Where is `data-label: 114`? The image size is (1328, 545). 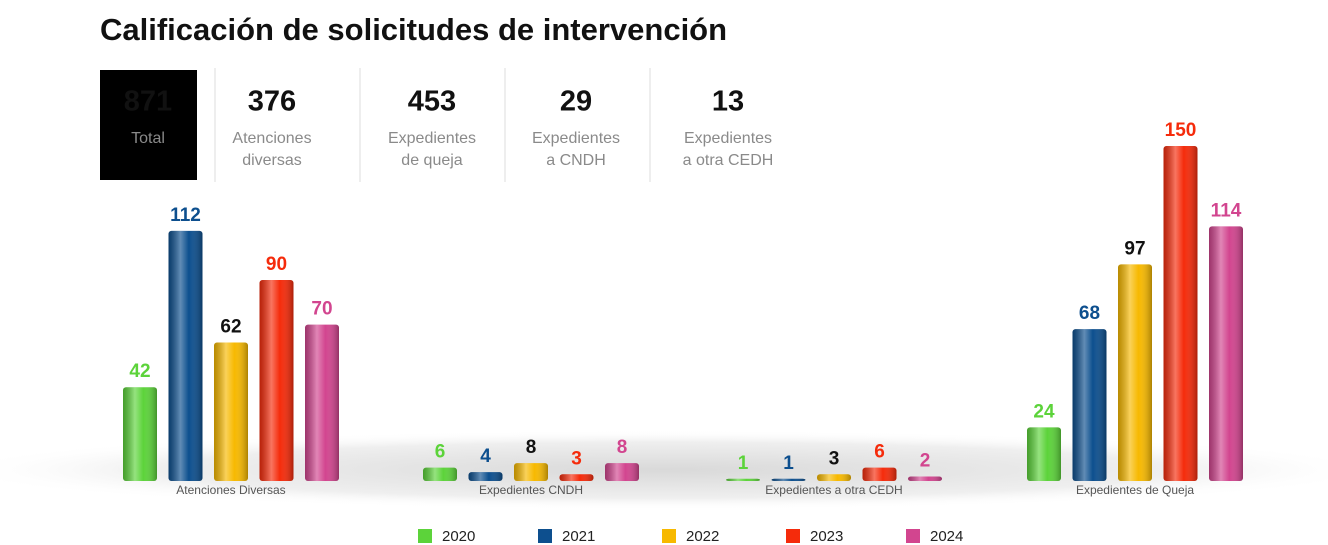 data-label: 114 is located at coordinates (1226, 210).